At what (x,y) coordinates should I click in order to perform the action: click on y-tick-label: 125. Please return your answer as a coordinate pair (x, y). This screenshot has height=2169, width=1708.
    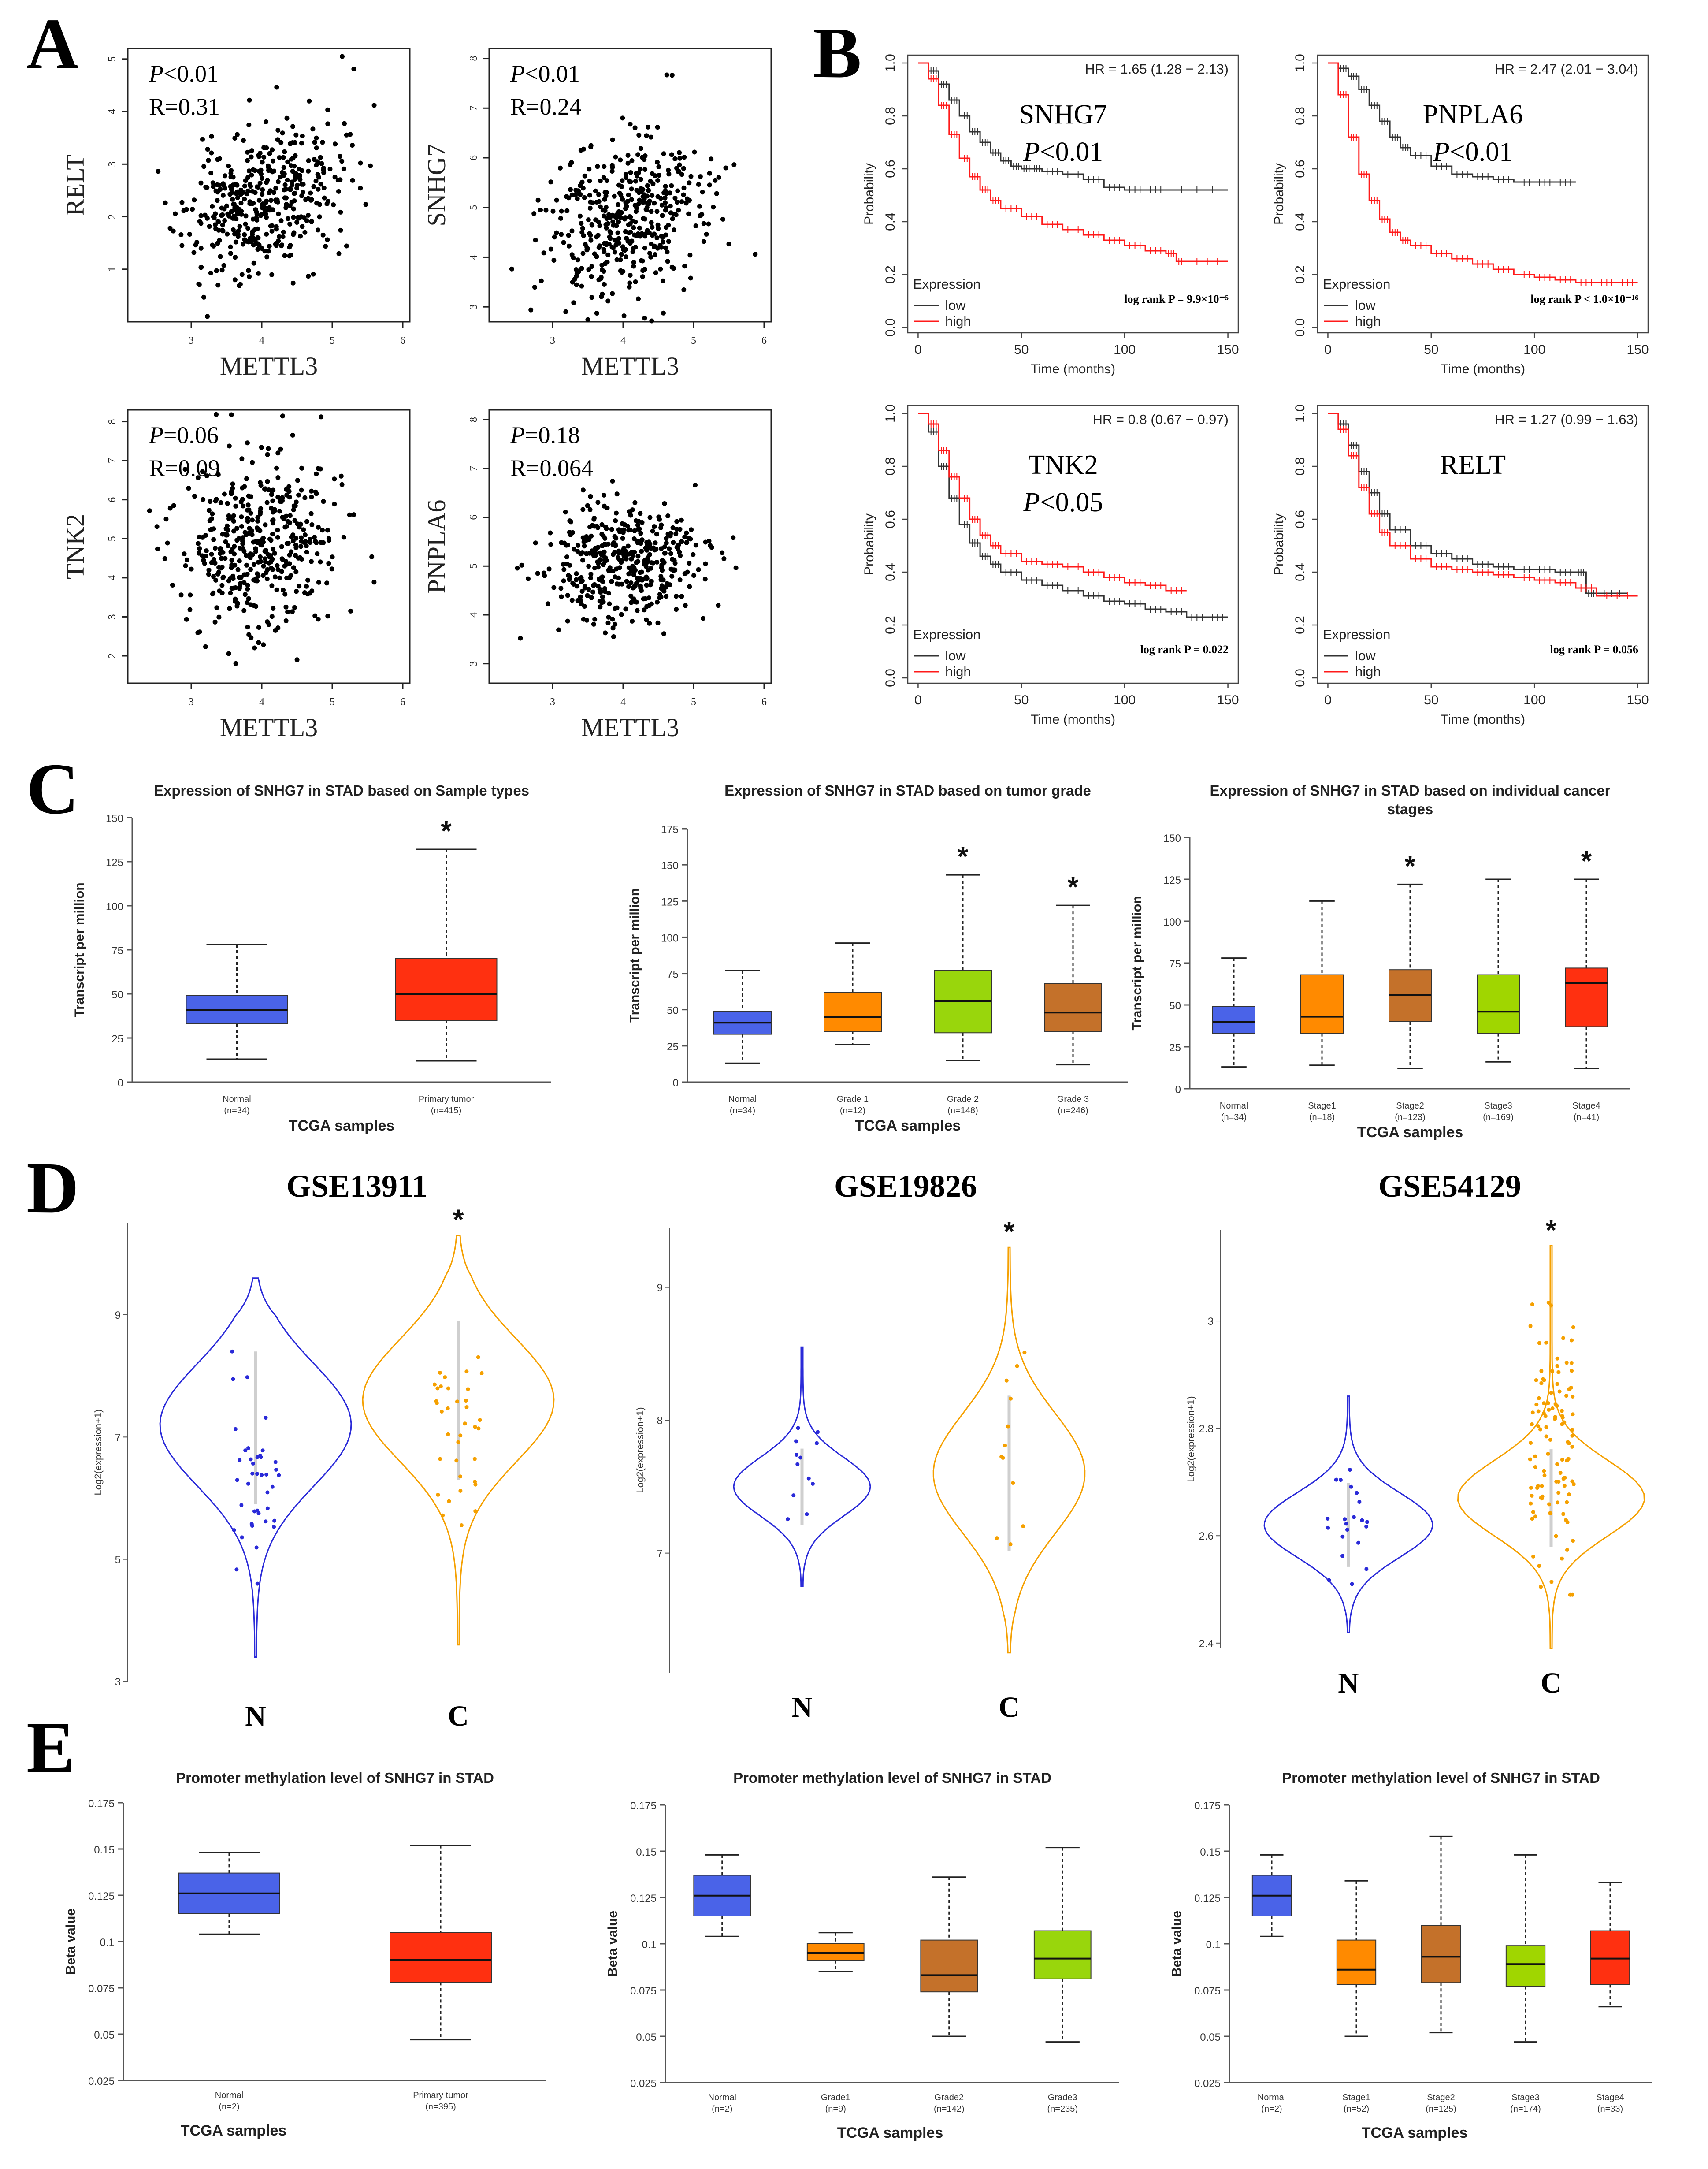
    Looking at the image, I should click on (115, 863).